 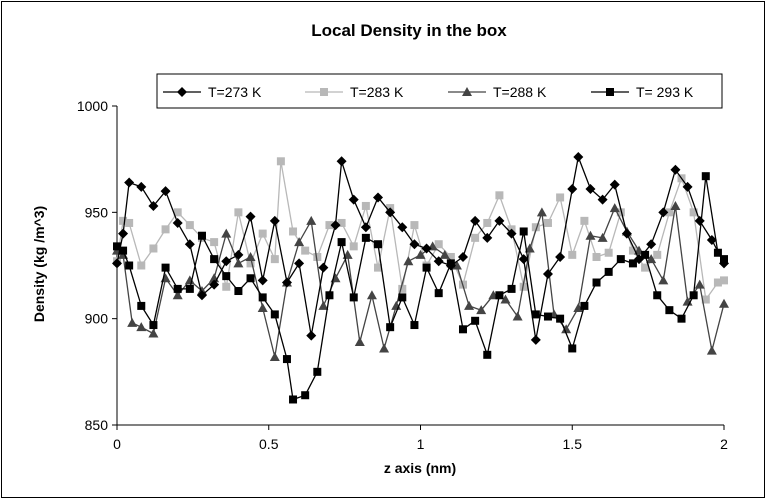 What do you see at coordinates (428, 92) in the screenshot?
I see `legend-items: T=273 K T=283 K T=288 K T= 293 K` at bounding box center [428, 92].